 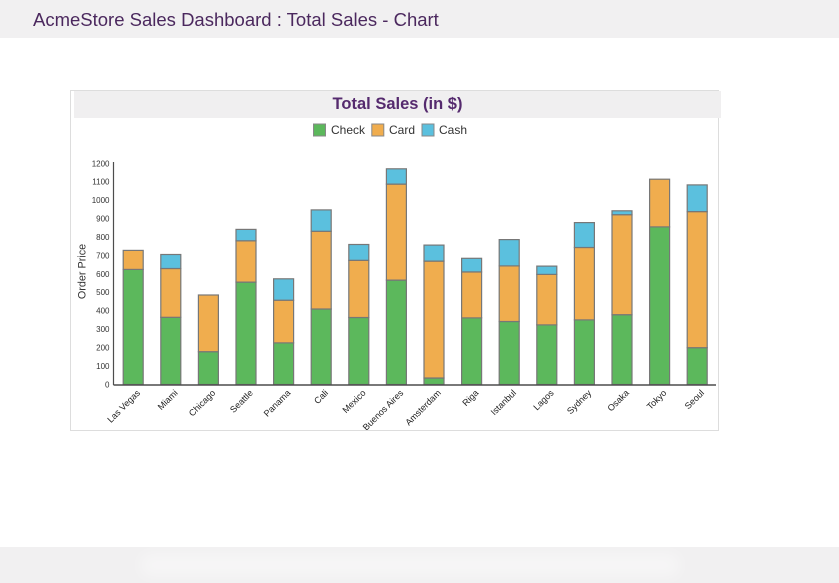 I want to click on svg-text: 300, so click(x=103, y=329).